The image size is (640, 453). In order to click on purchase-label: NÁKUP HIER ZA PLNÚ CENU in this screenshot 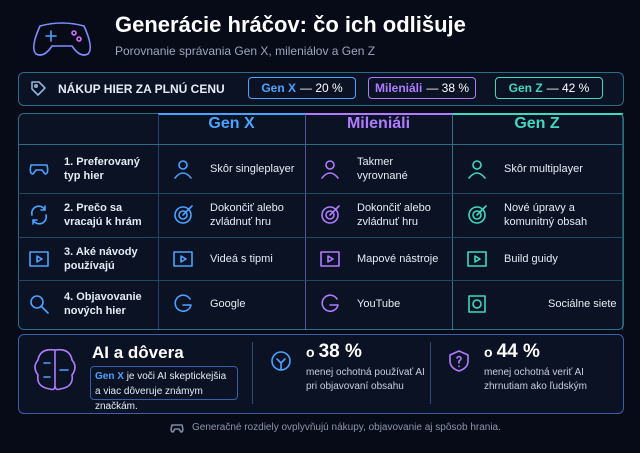, I will do `click(141, 89)`.